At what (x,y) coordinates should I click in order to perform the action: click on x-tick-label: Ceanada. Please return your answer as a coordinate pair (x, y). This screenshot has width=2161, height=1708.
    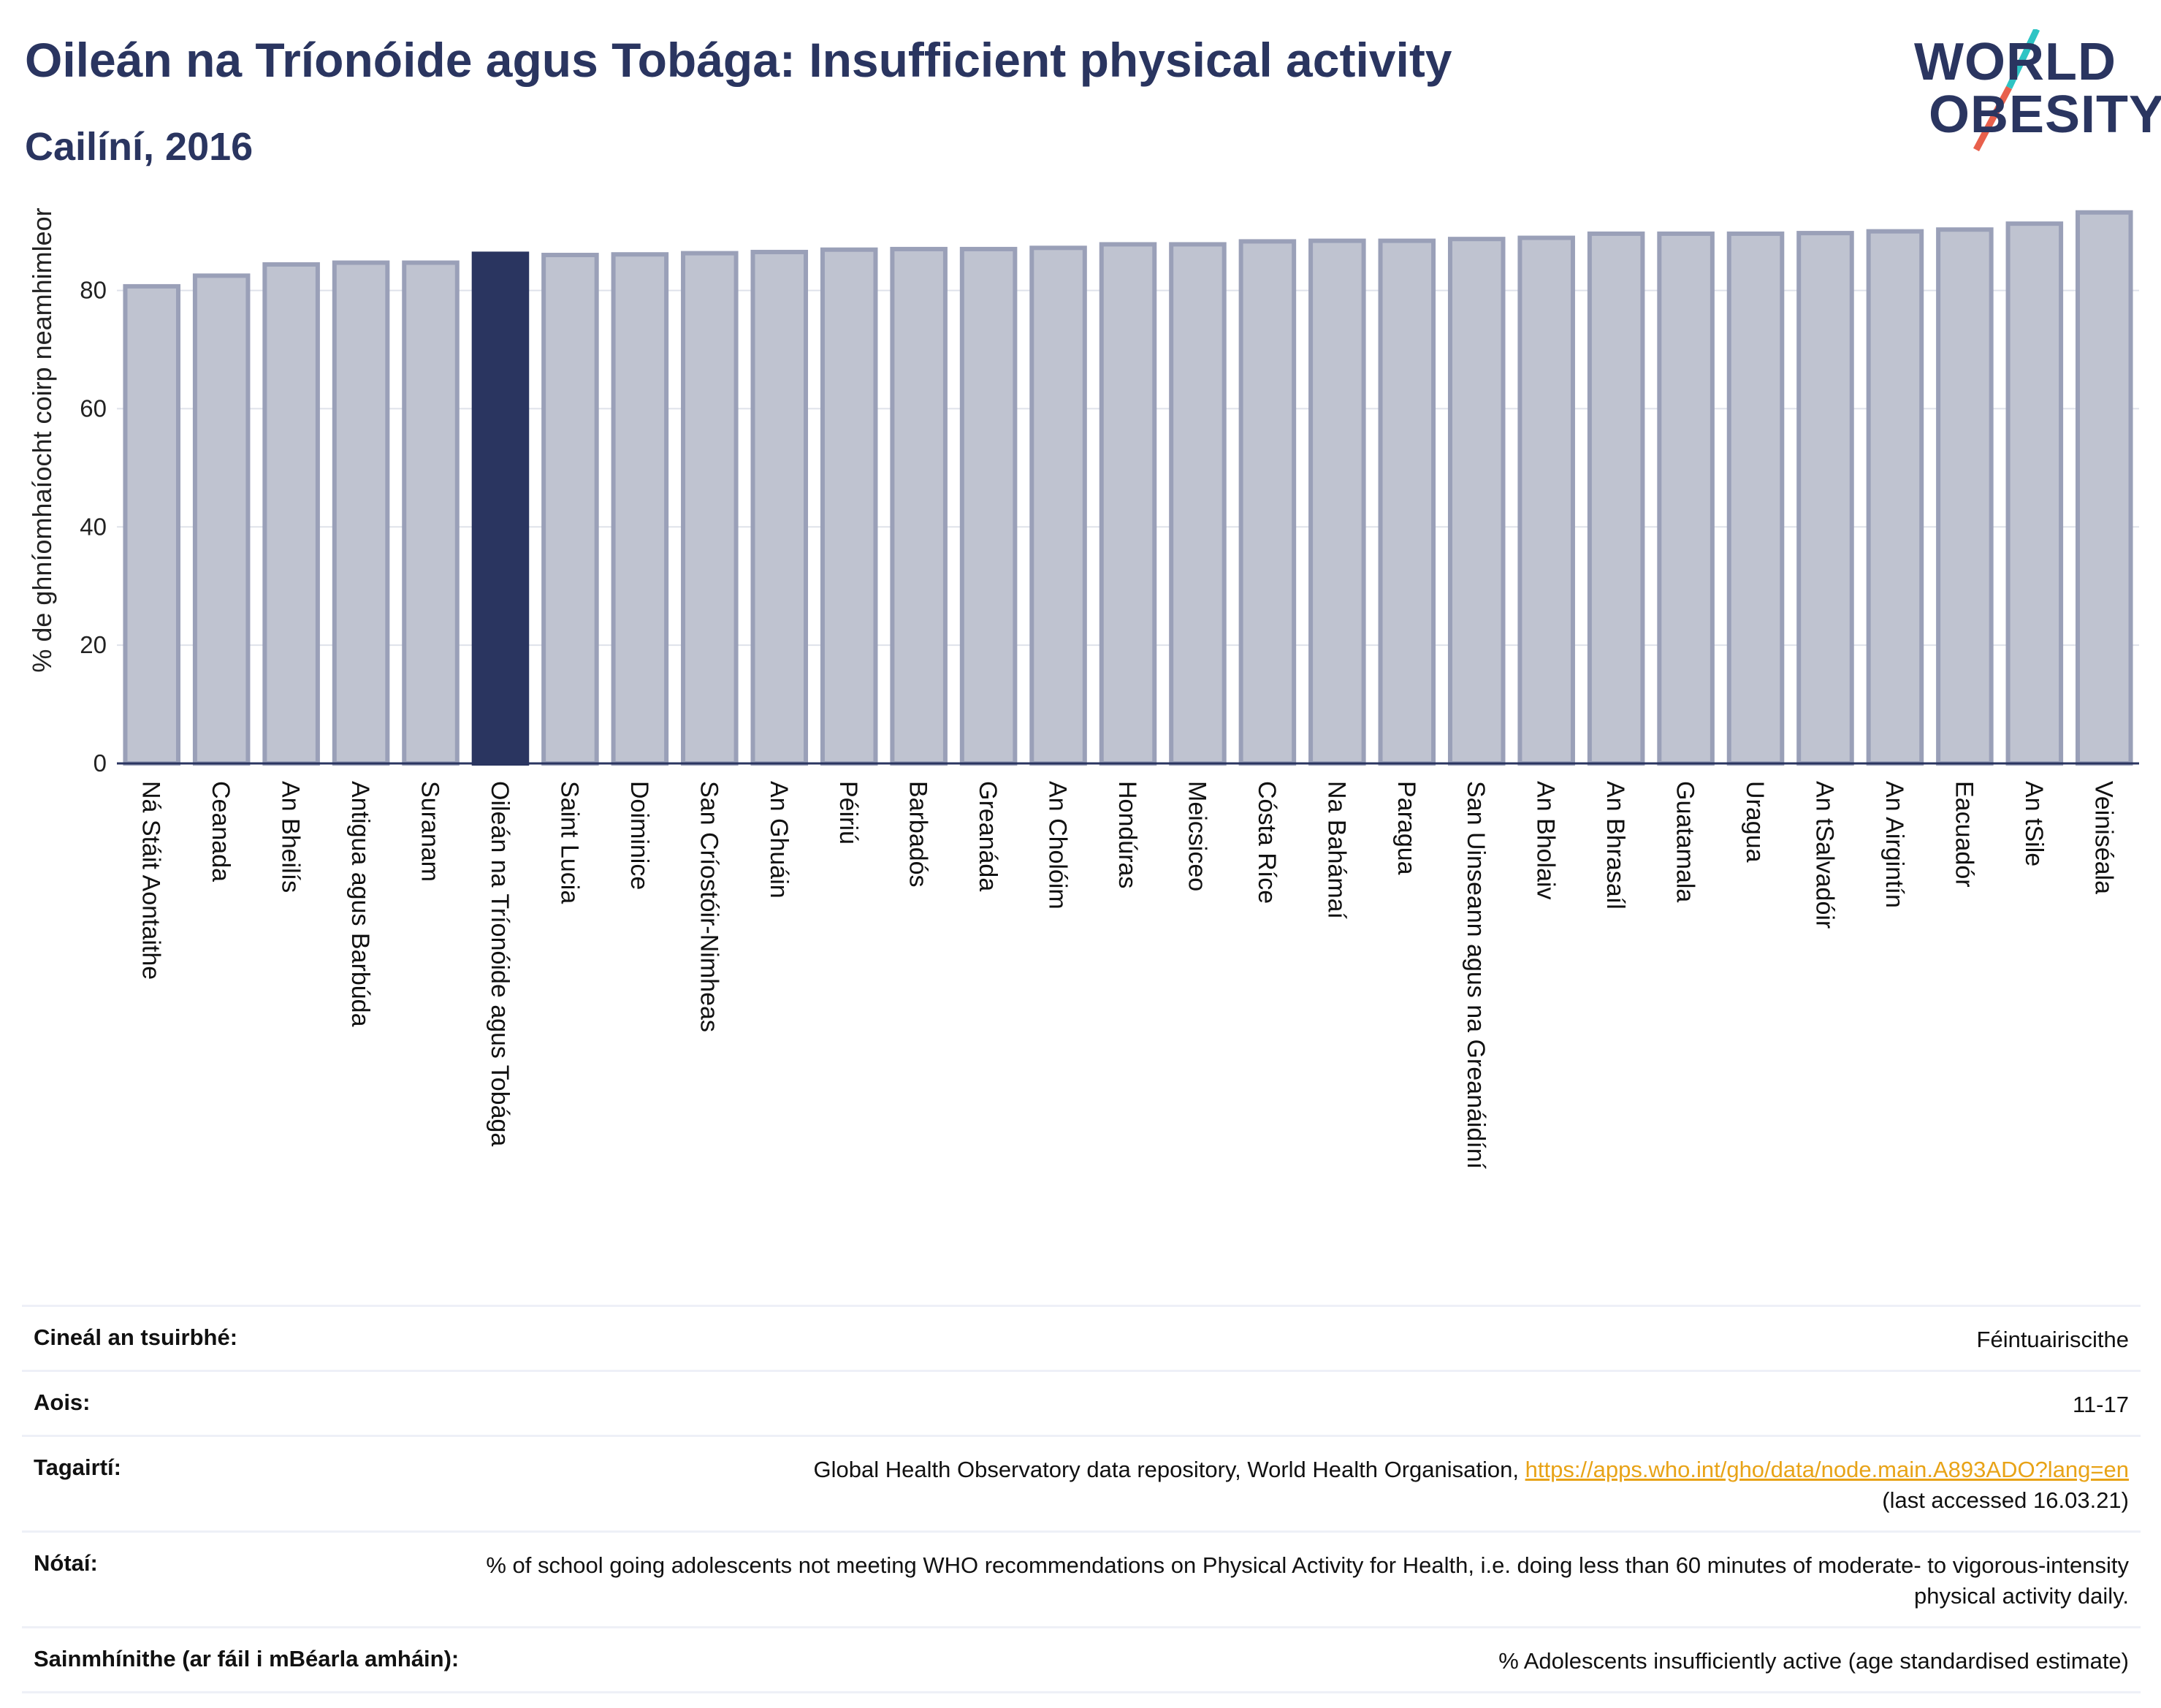
    Looking at the image, I should click on (221, 832).